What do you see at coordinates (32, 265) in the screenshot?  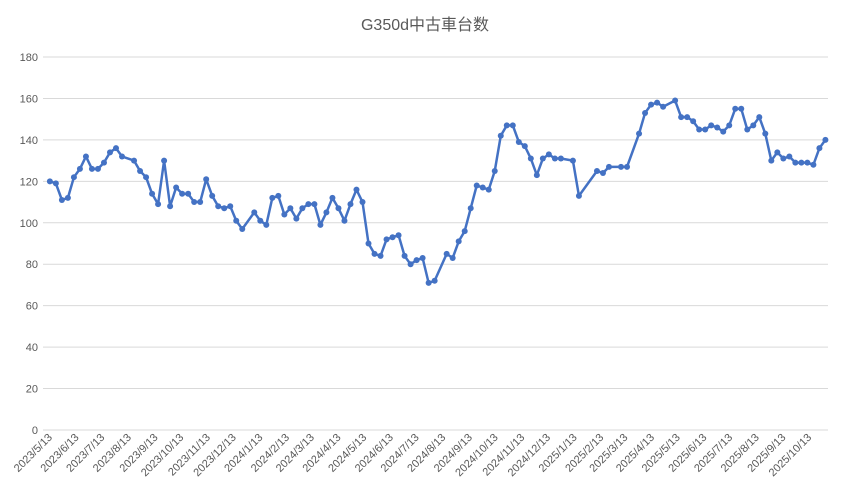 I see `y-tick-label: 80` at bounding box center [32, 265].